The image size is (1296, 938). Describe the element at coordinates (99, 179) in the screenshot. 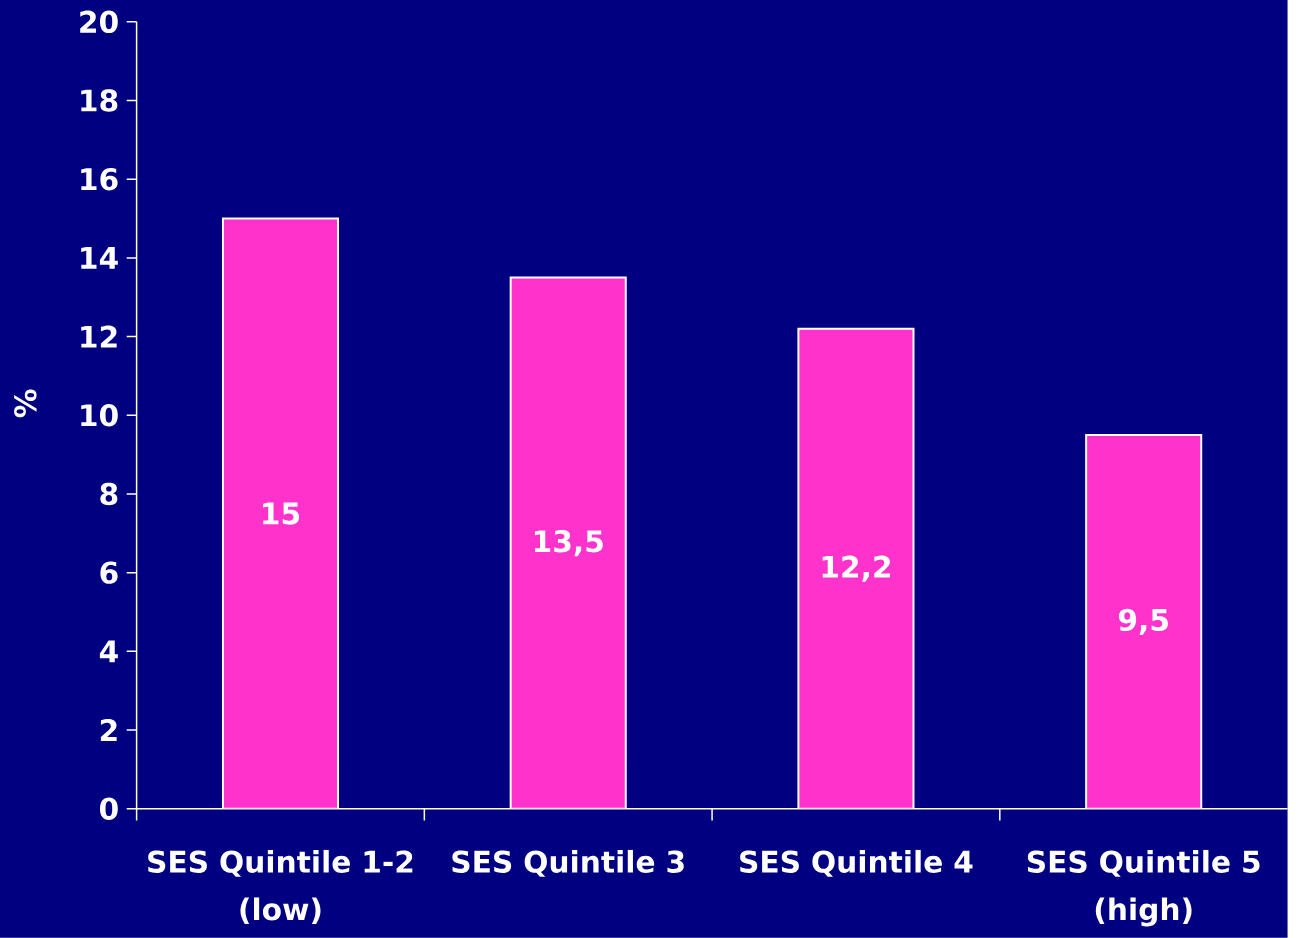

I see `y-tick-label: 16` at that location.